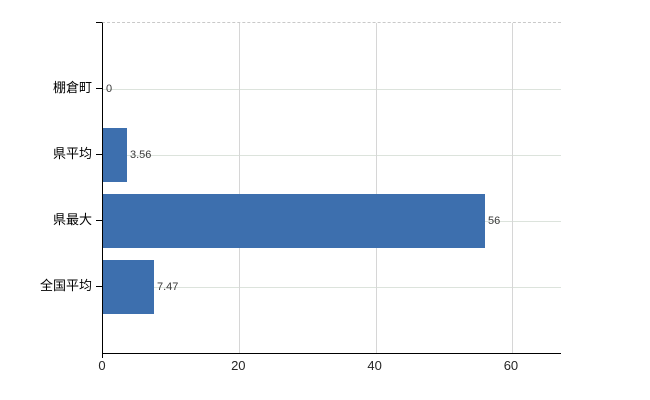 Image resolution: width=650 pixels, height=400 pixels. Describe the element at coordinates (99, 22) in the screenshot. I see `y-axis-top-tick` at that location.